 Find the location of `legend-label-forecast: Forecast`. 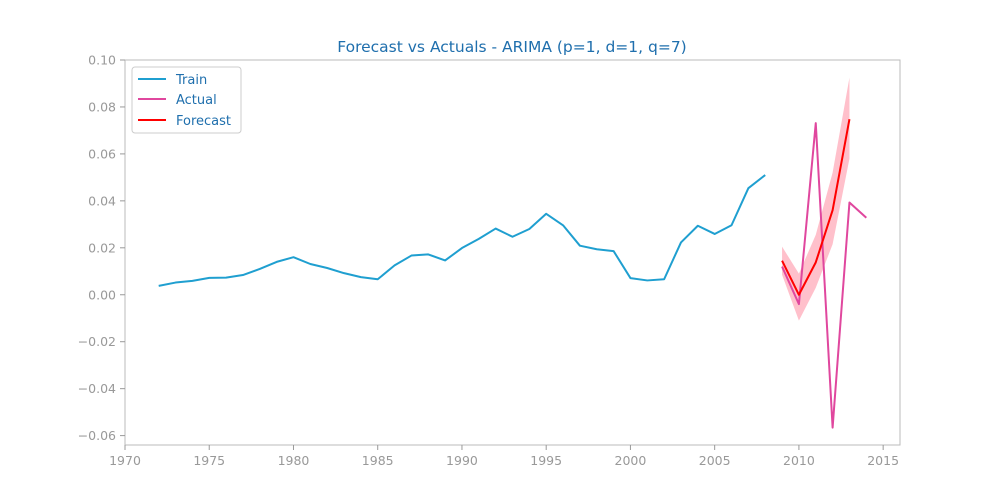

legend-label-forecast: Forecast is located at coordinates (203, 121).